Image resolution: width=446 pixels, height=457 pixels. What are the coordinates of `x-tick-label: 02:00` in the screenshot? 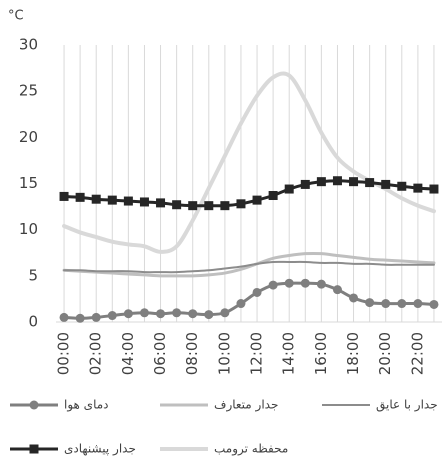 It's located at (96, 353).